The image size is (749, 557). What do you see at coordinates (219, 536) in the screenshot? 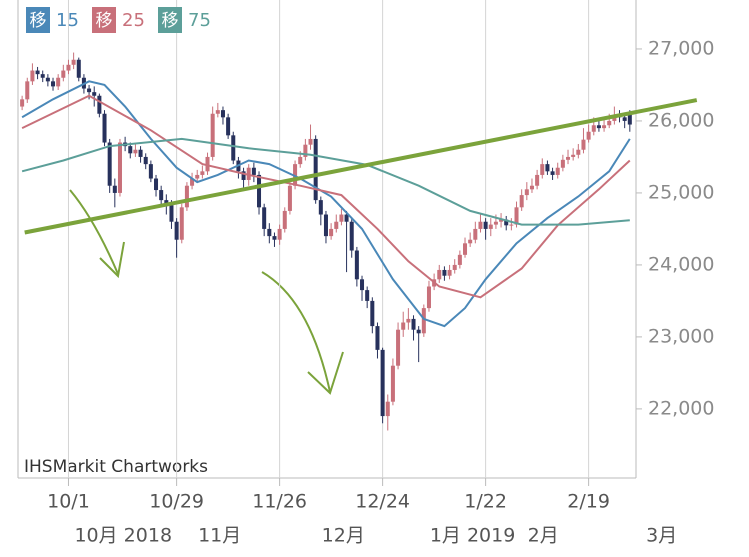
I see `month-label: 11月` at bounding box center [219, 536].